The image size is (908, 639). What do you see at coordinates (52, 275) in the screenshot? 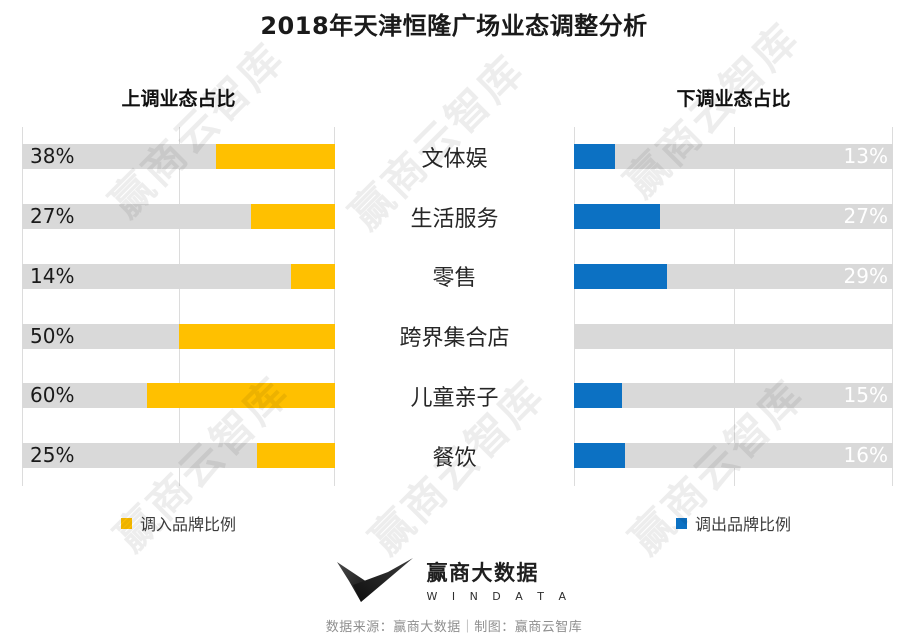
I see `left-bar-value: 14%` at bounding box center [52, 275].